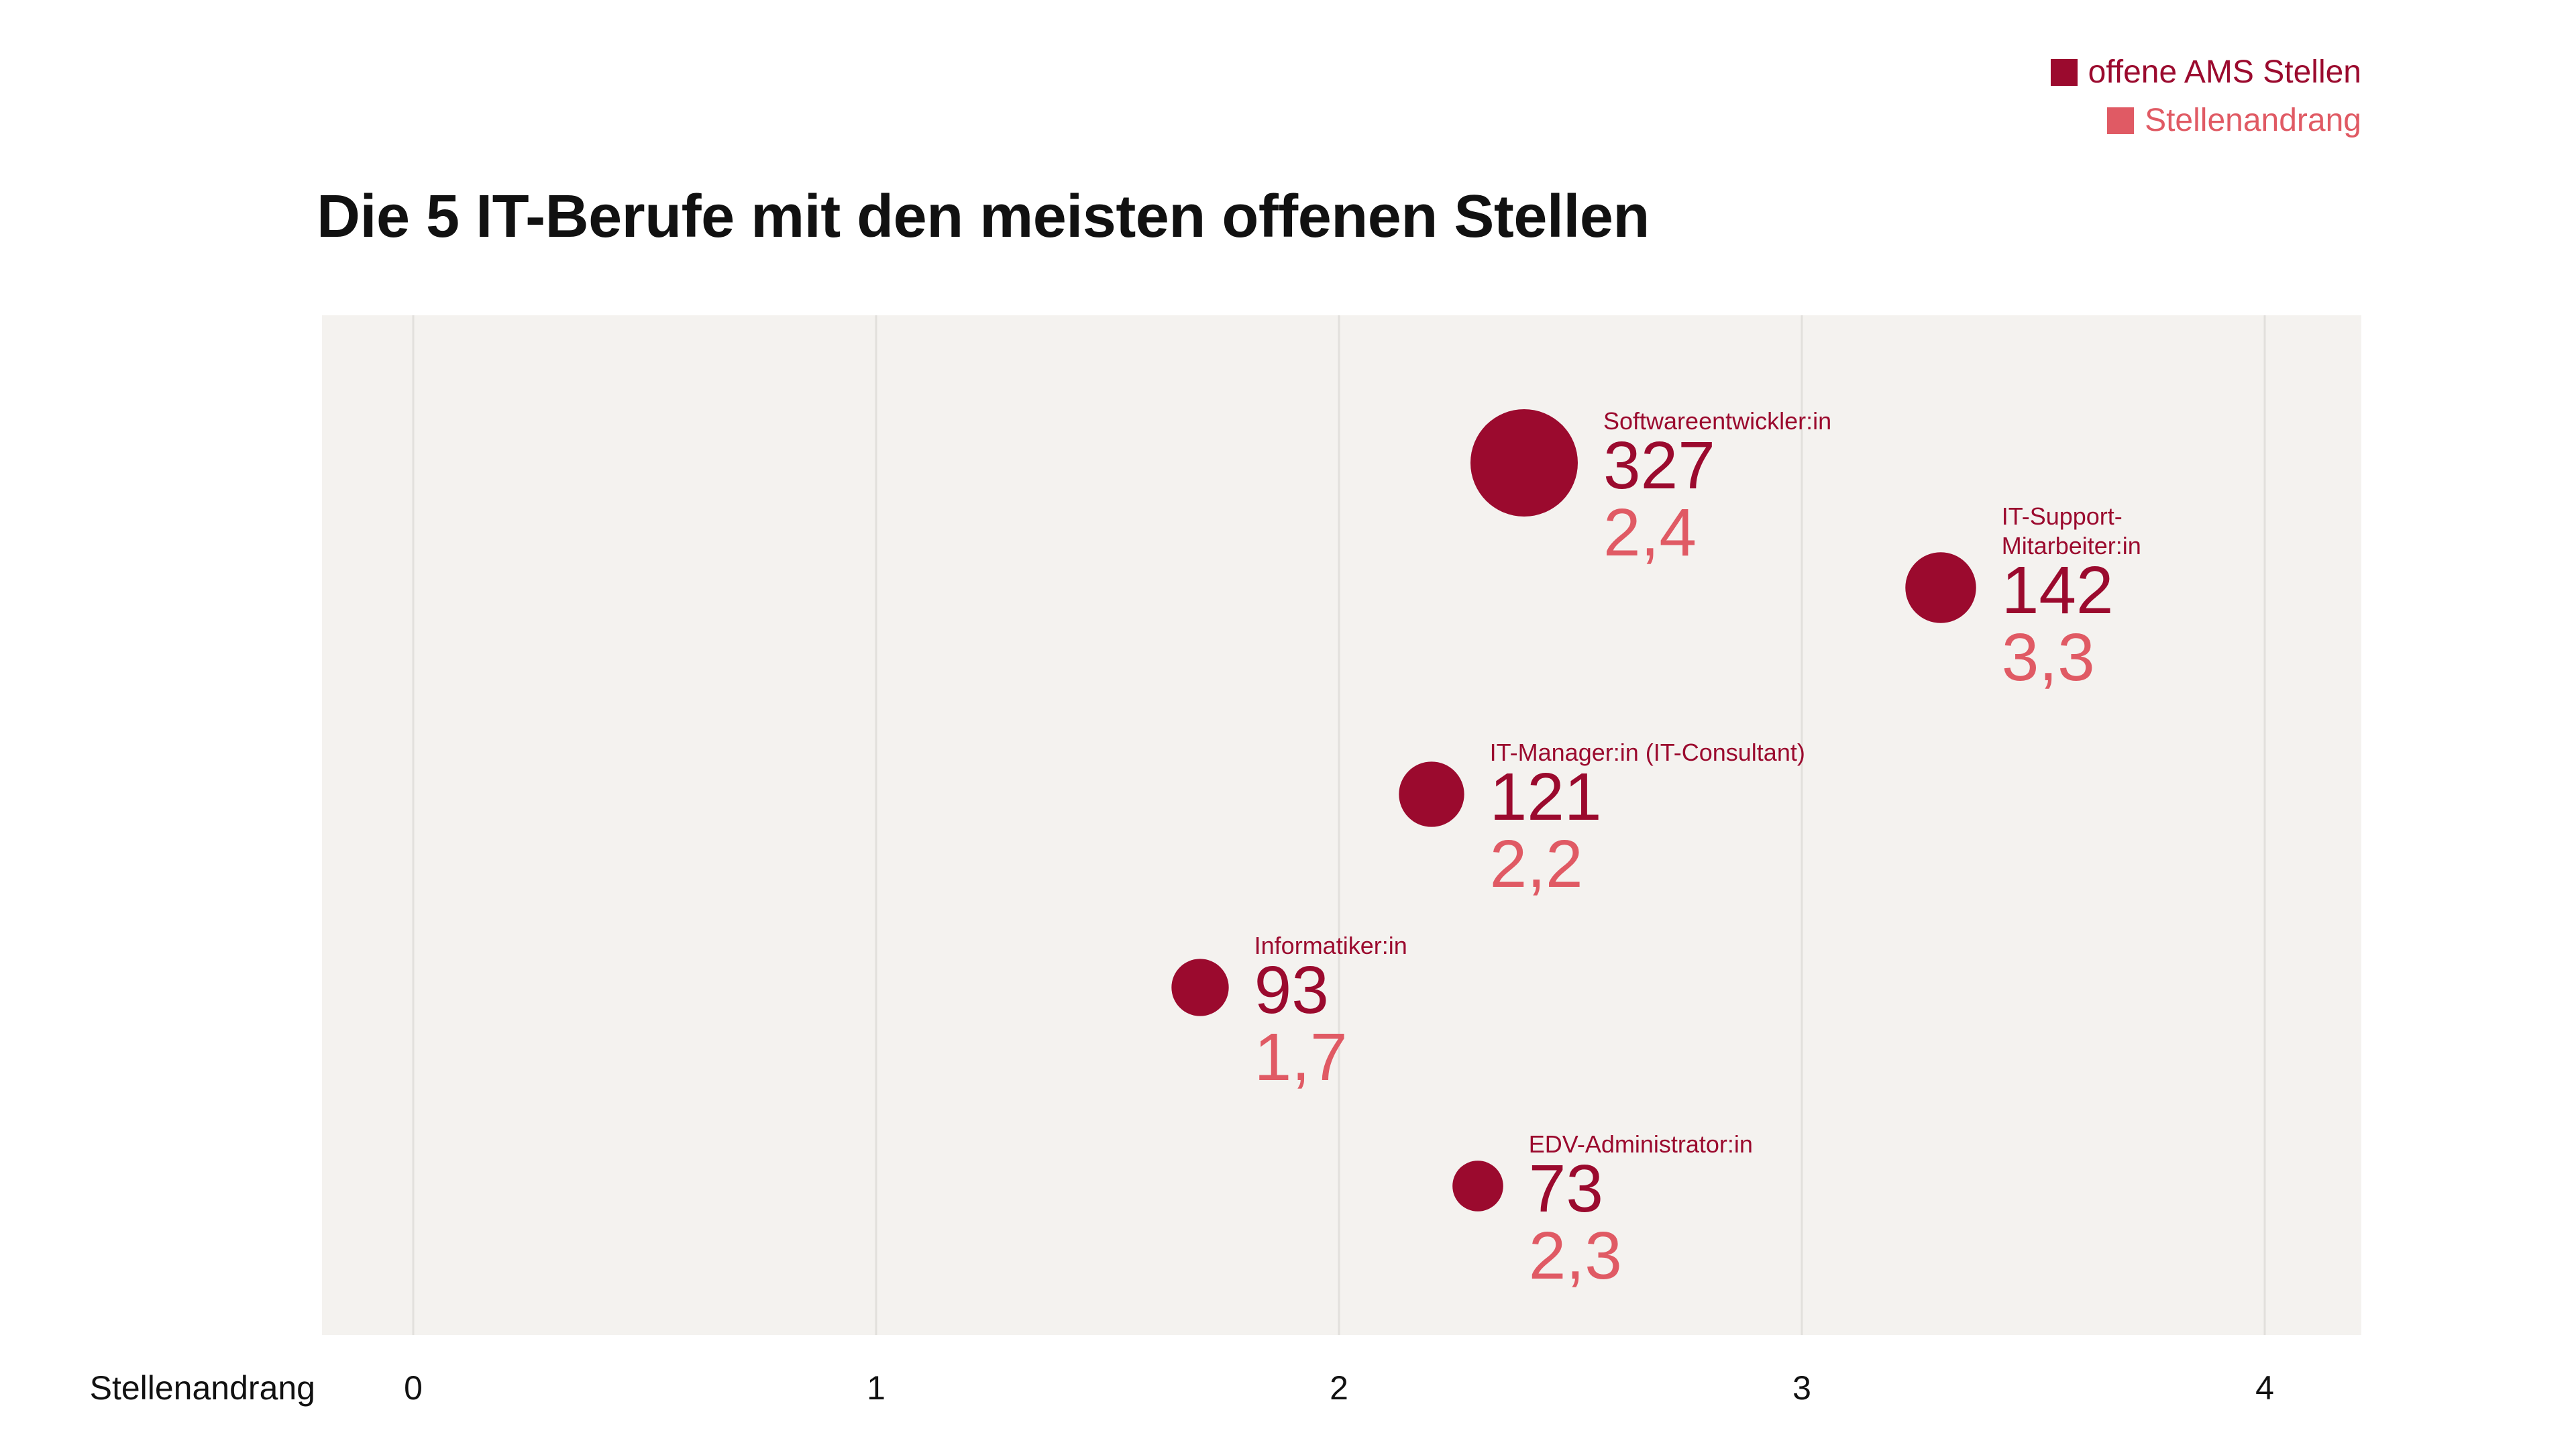  Describe the element at coordinates (1566, 1188) in the screenshot. I see `point-value-open-5: 73` at that location.